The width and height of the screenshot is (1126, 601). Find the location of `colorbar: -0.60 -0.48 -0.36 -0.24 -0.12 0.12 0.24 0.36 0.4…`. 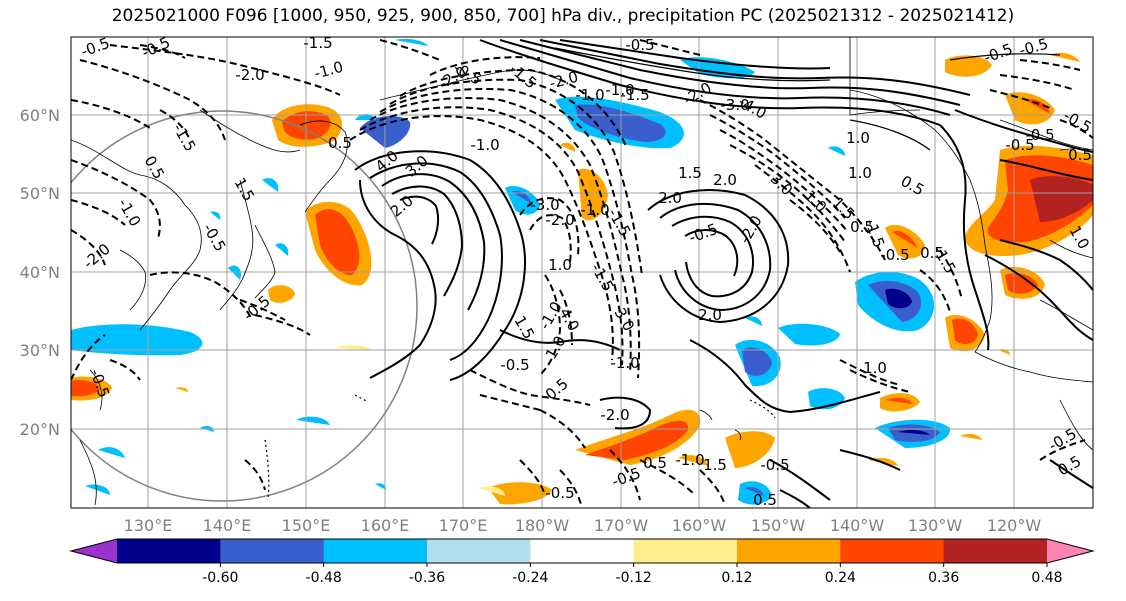

colorbar: -0.60 -0.48 -0.36 -0.24 -0.12 0.12 0.24 0.36 0.4… is located at coordinates (582, 562).